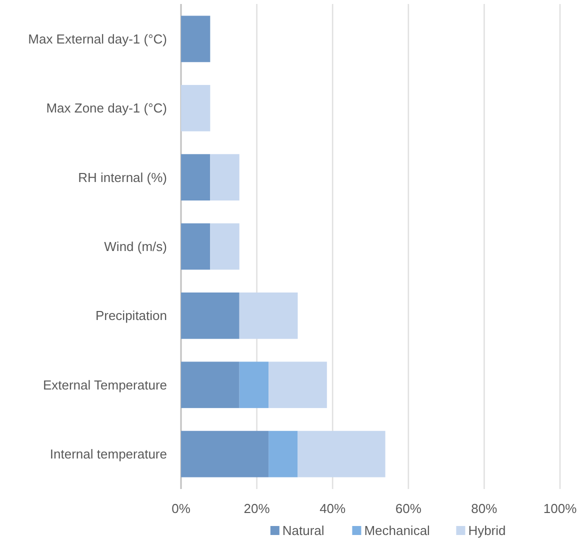  I want to click on x-tick-label: 20%, so click(257, 508).